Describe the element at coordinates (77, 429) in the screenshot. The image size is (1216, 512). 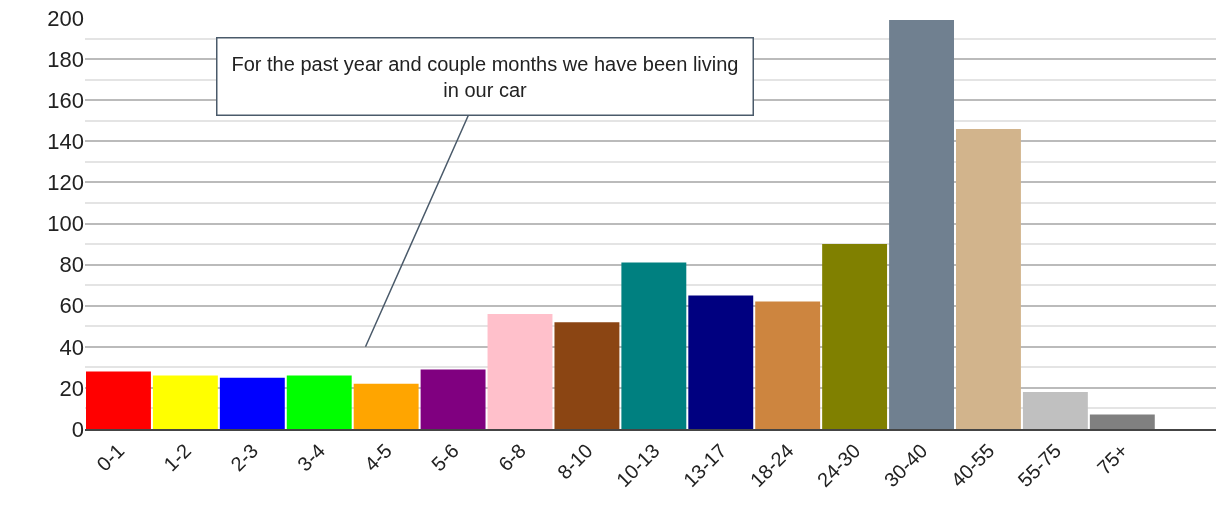
I see `y-tick-label: 0` at that location.